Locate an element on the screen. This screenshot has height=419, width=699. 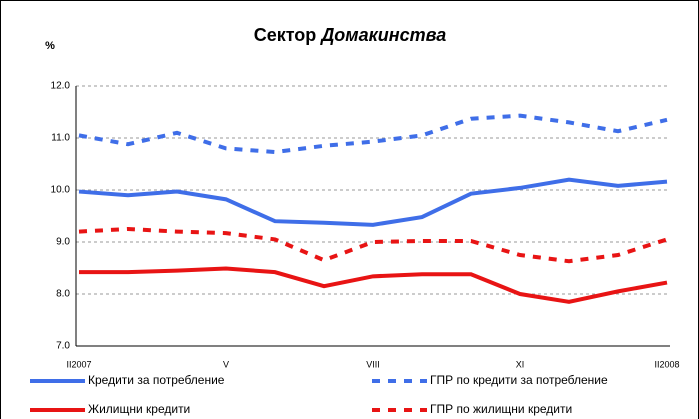
y-tick-label: 11.0 is located at coordinates (60, 138).